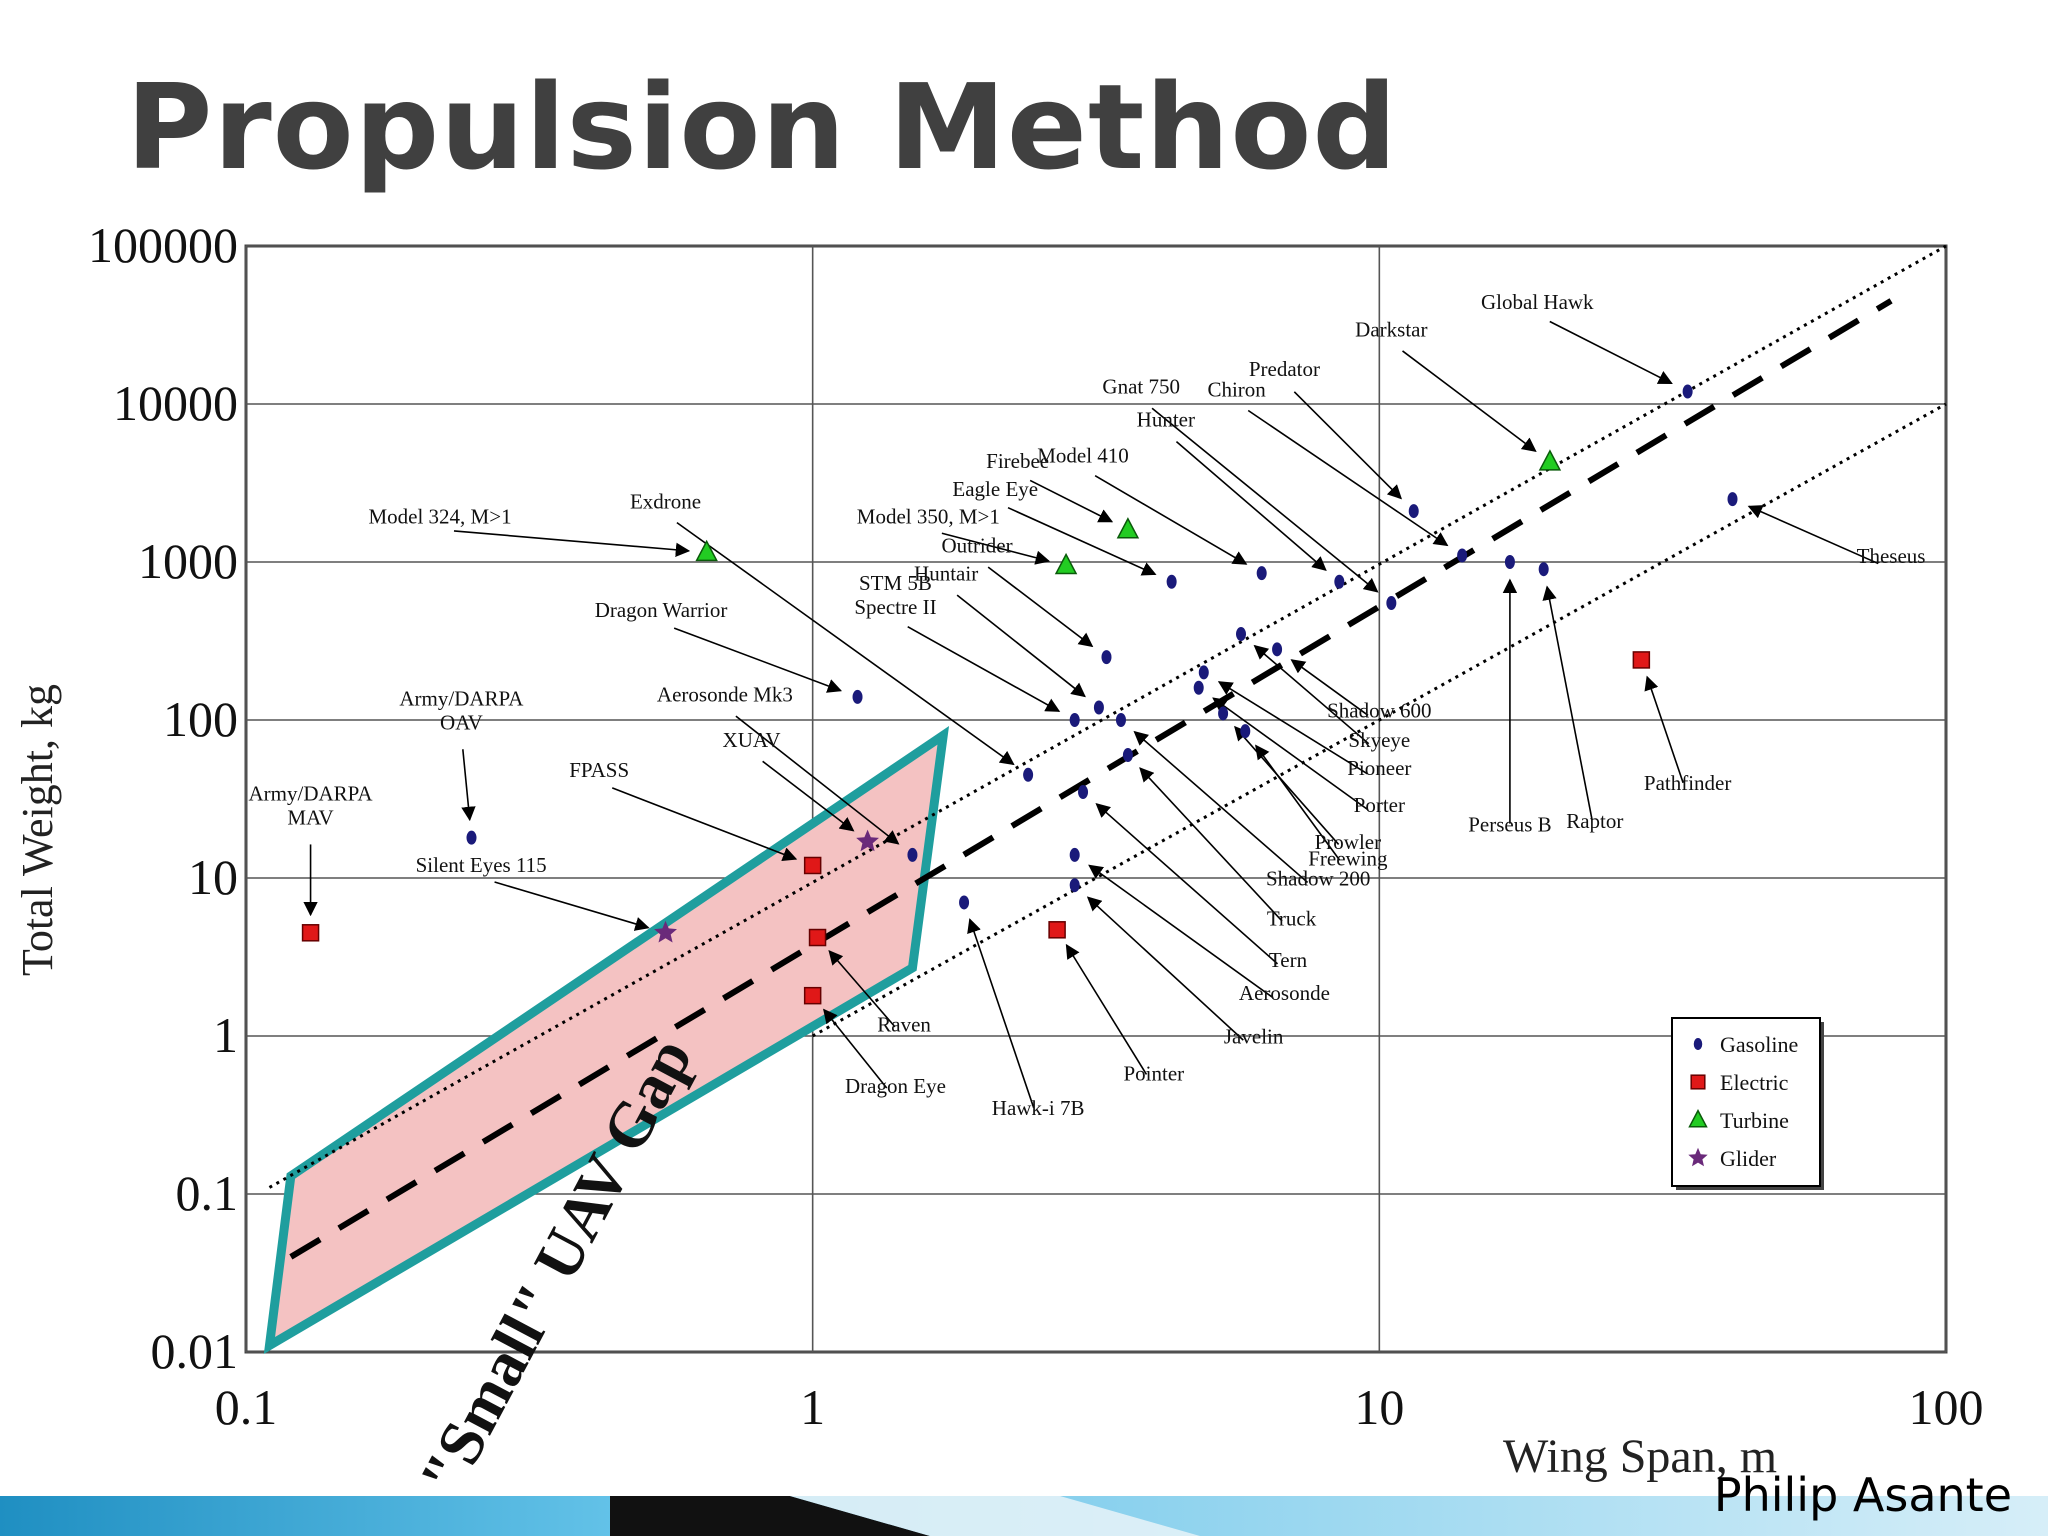  Describe the element at coordinates (1754, 1082) in the screenshot. I see `legend-entry: Electric` at that location.